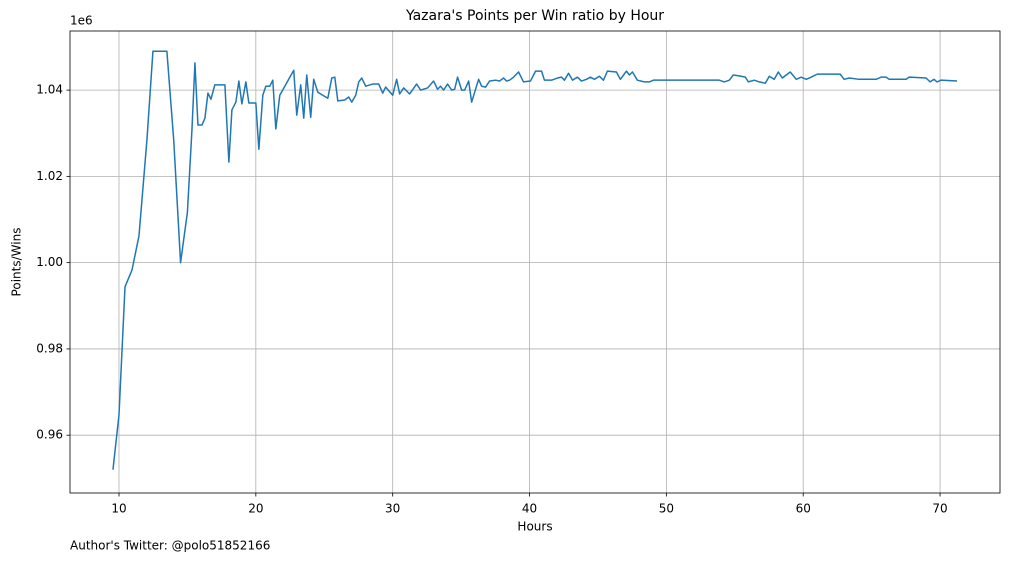 This screenshot has height=566, width=1010. I want to click on x-tick-label: 40, so click(529, 509).